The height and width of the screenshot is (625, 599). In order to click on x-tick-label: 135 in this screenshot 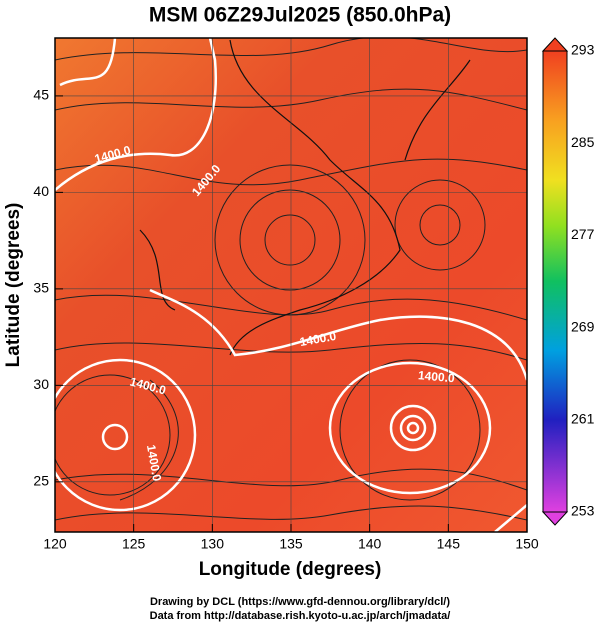, I will do `click(291, 544)`.